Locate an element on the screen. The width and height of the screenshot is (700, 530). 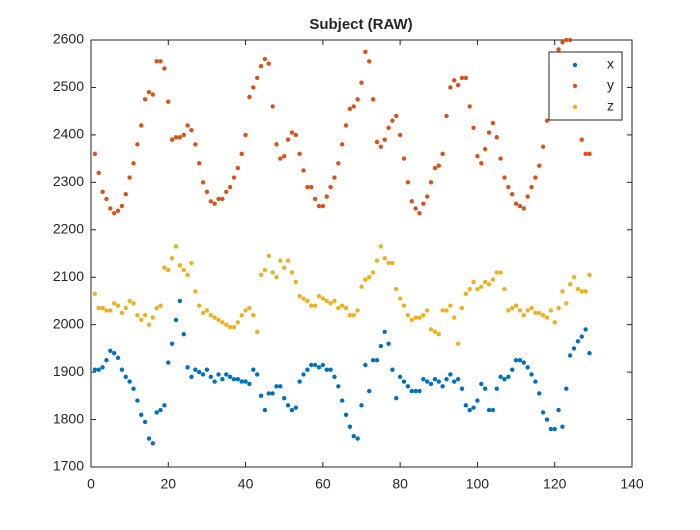
chart-title: Subject (RAW) is located at coordinates (360, 24).